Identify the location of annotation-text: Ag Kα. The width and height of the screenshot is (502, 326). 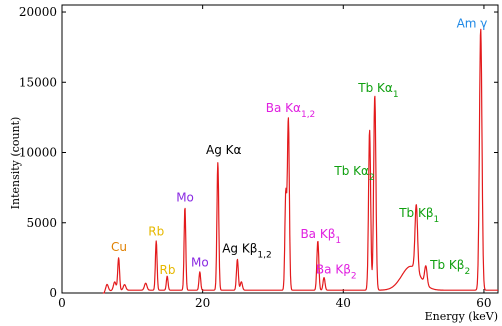
(224, 150).